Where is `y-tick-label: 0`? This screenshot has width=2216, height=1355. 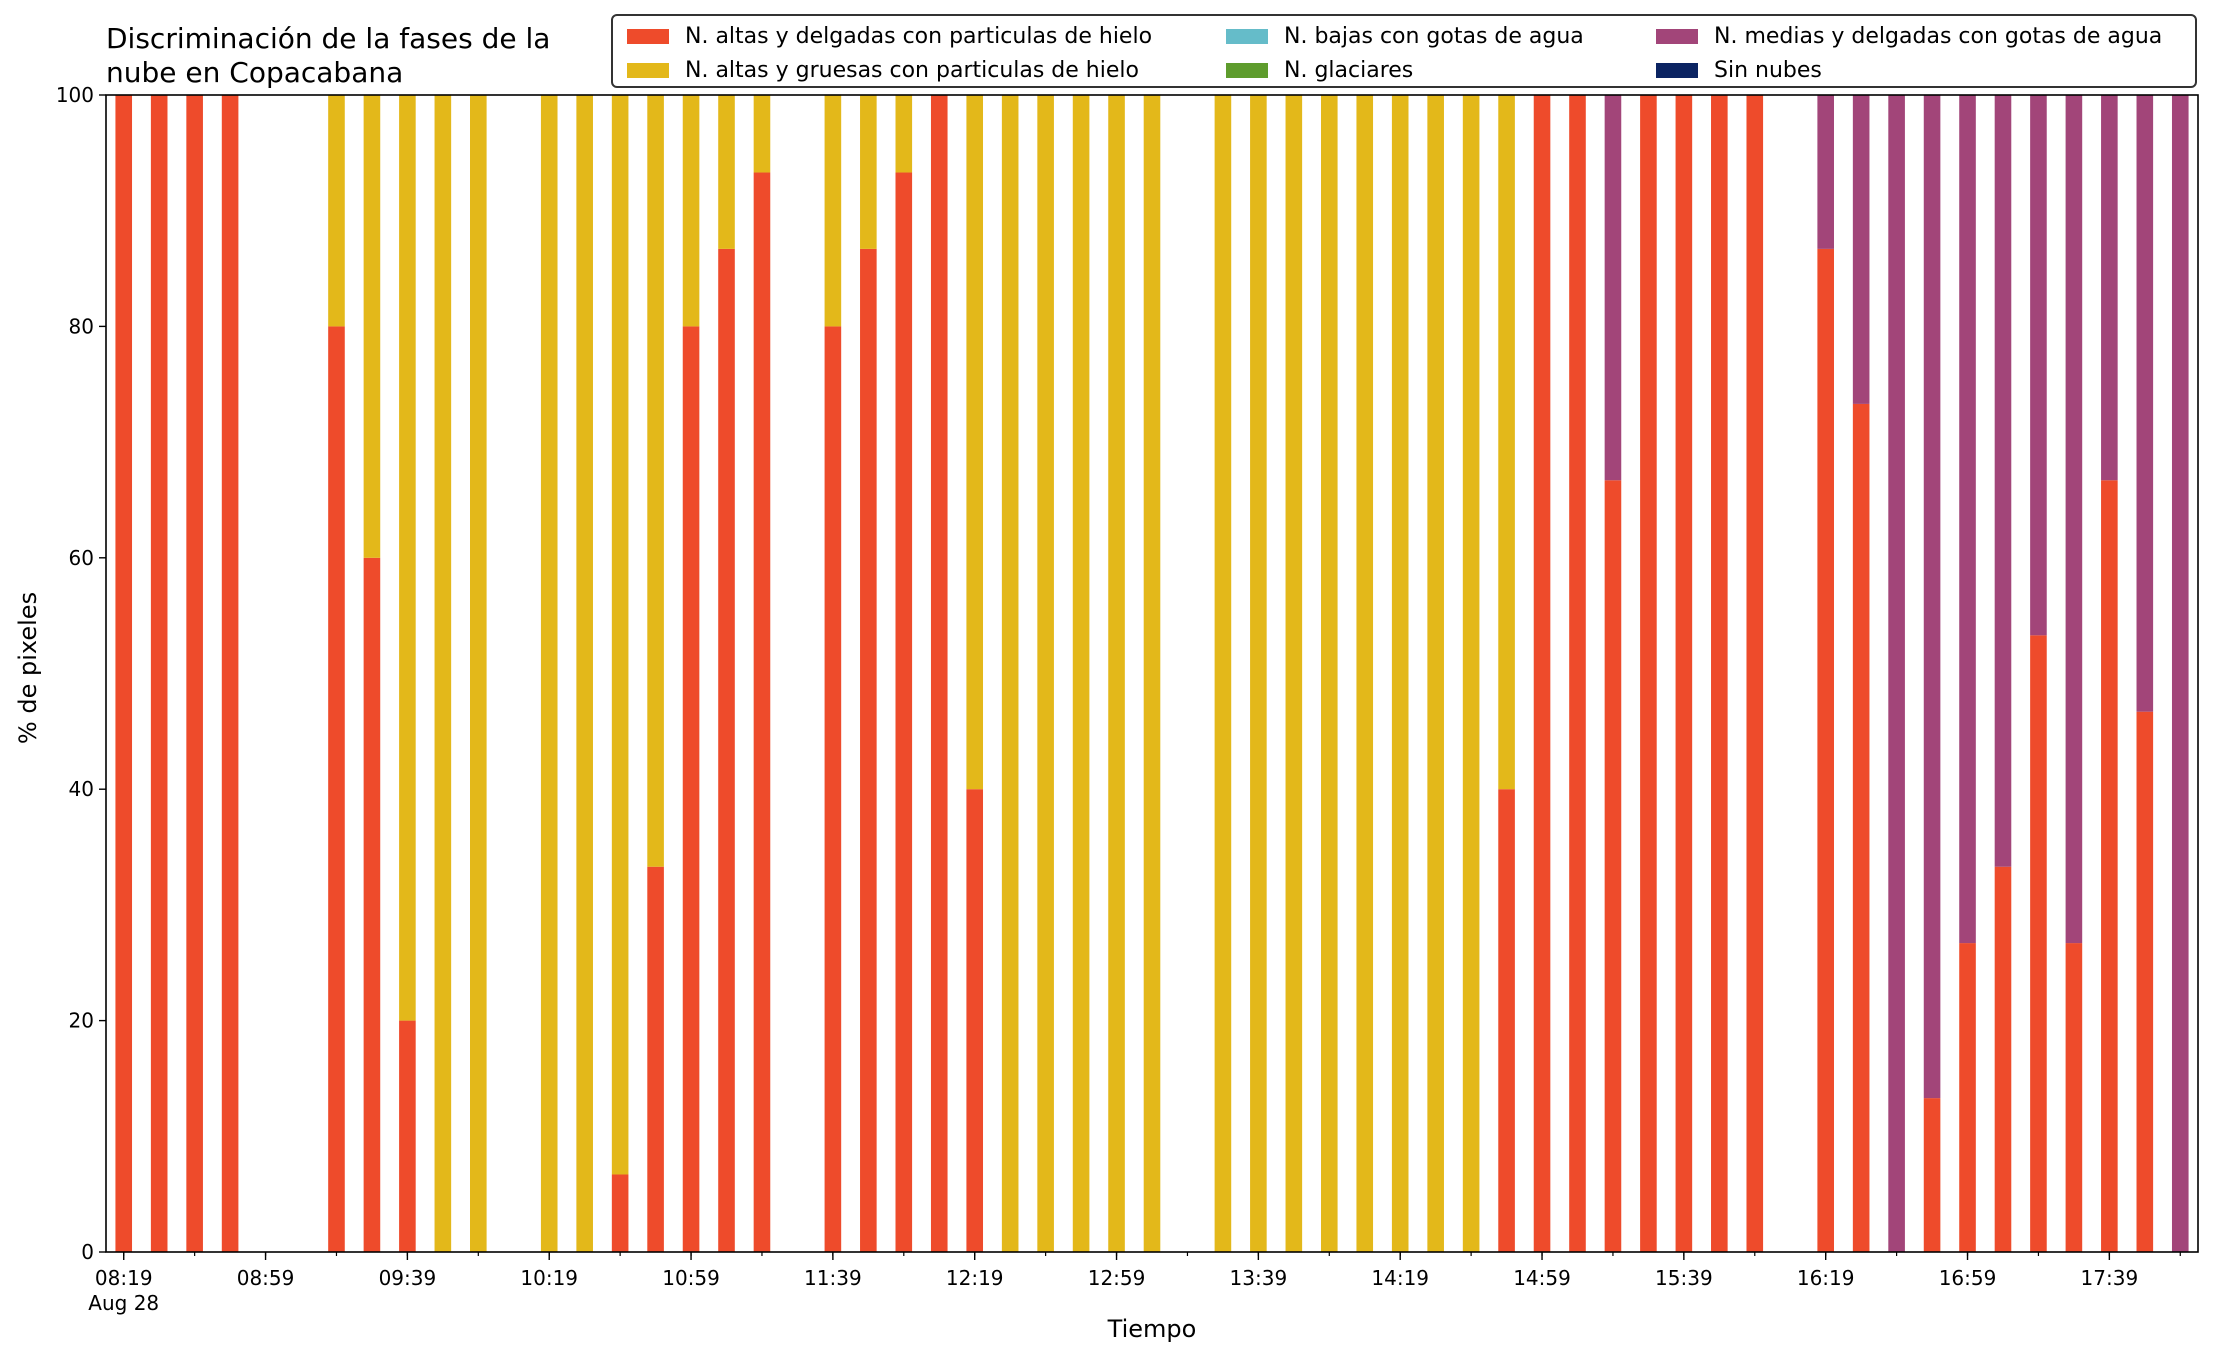
y-tick-label: 0 is located at coordinates (87, 1252).